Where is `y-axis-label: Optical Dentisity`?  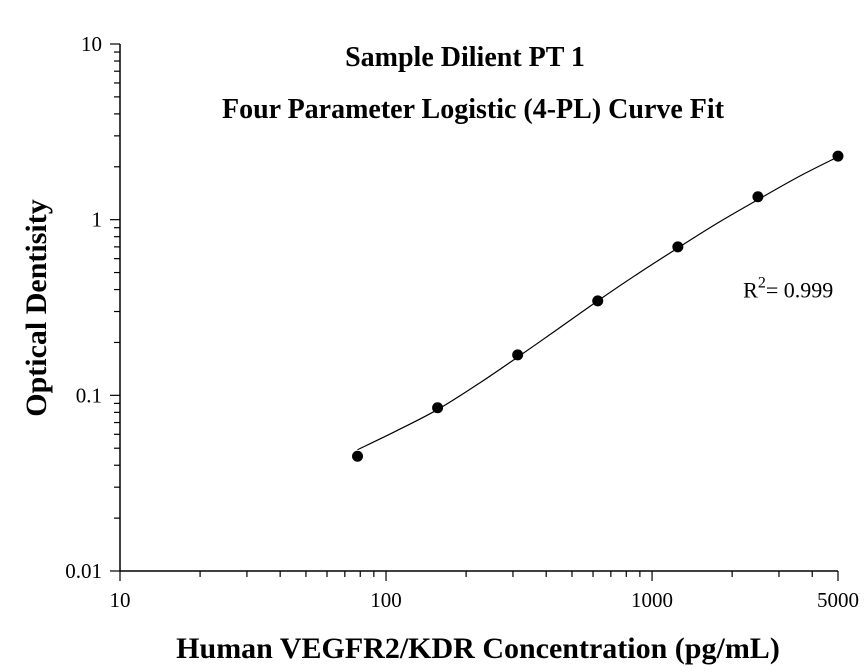
y-axis-label: Optical Dentisity is located at coordinates (36, 308).